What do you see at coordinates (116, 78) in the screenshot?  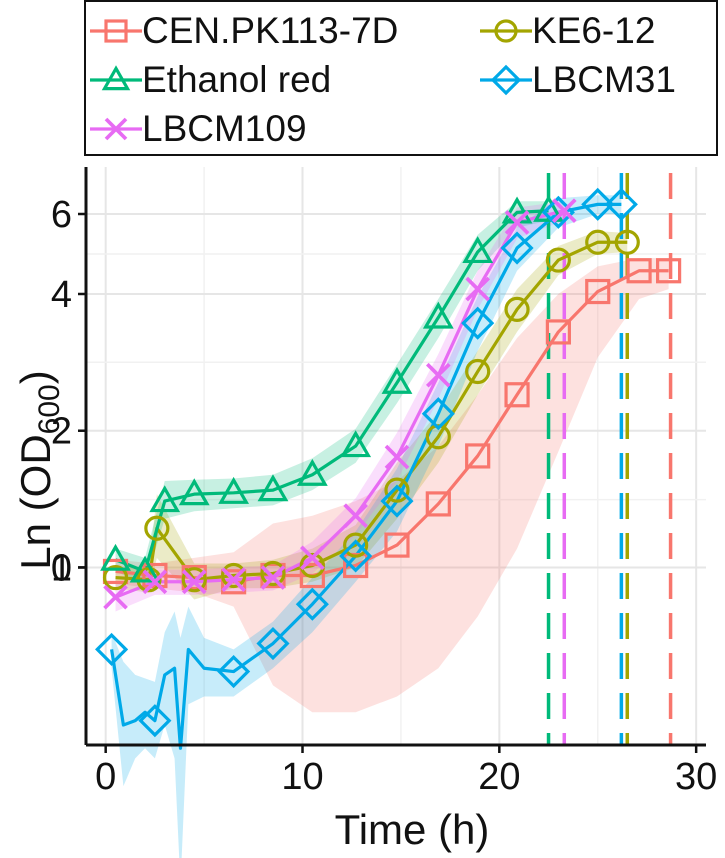 I see `legend-marker-ethanol-red` at bounding box center [116, 78].